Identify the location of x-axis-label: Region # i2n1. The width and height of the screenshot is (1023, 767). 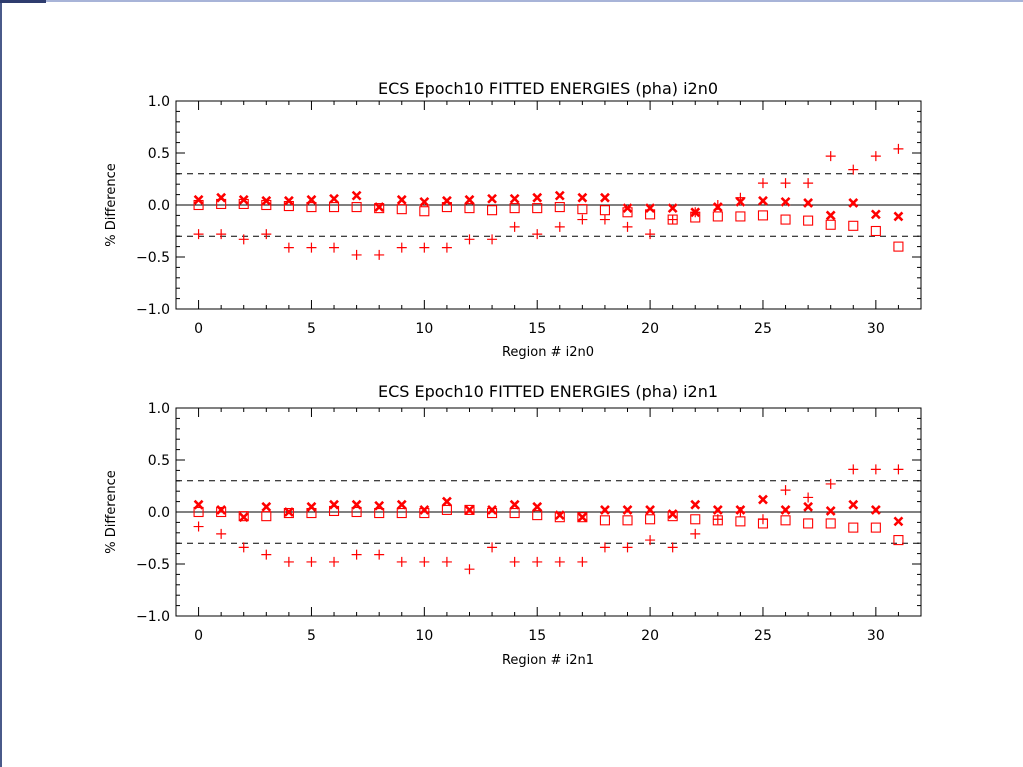
(548, 660).